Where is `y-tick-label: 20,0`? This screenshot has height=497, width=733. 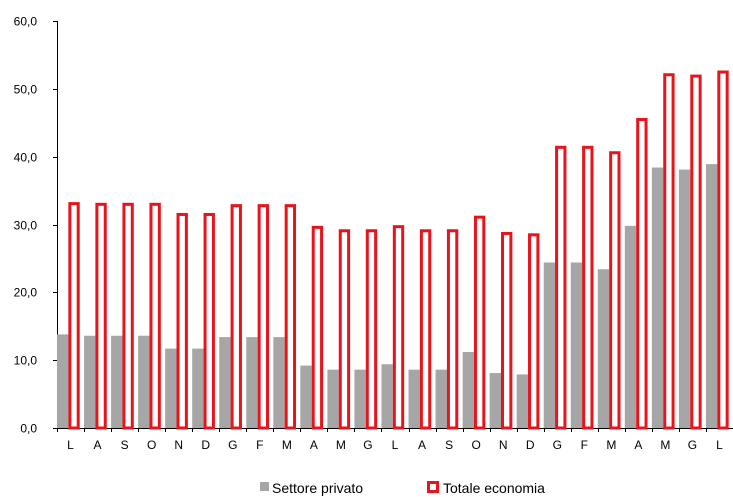 y-tick-label: 20,0 is located at coordinates (26, 293).